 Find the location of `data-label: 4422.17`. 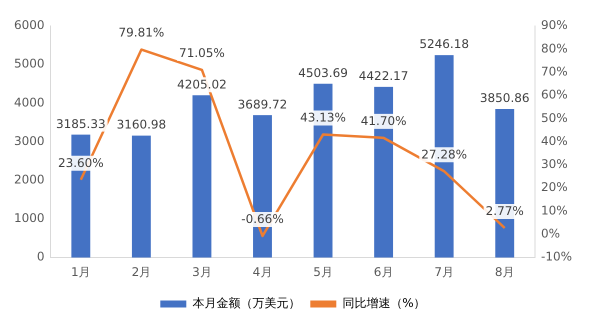

data-label: 4422.17 is located at coordinates (383, 76).